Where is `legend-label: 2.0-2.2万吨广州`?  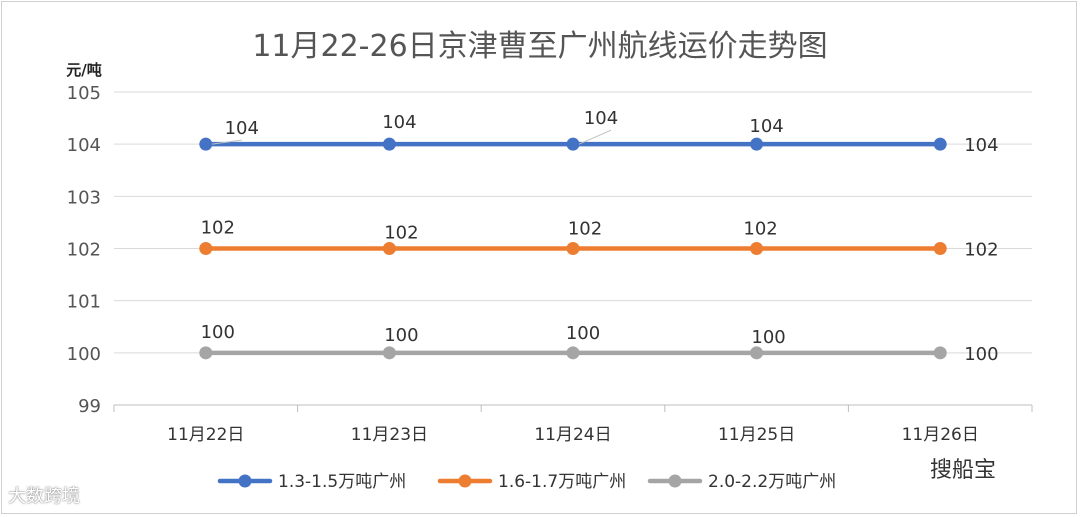 legend-label: 2.0-2.2万吨广州 is located at coordinates (772, 482).